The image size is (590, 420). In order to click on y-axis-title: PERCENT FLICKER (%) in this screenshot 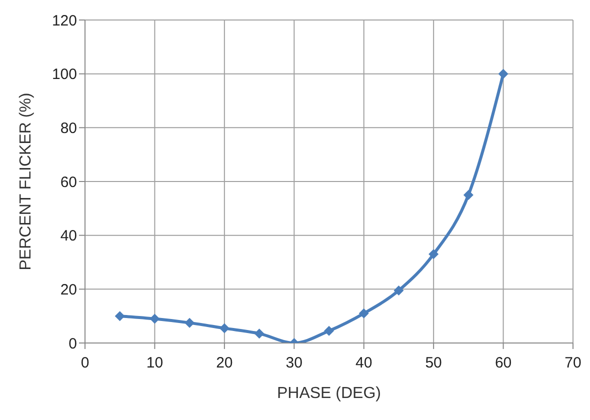, I will do `click(26, 181)`.